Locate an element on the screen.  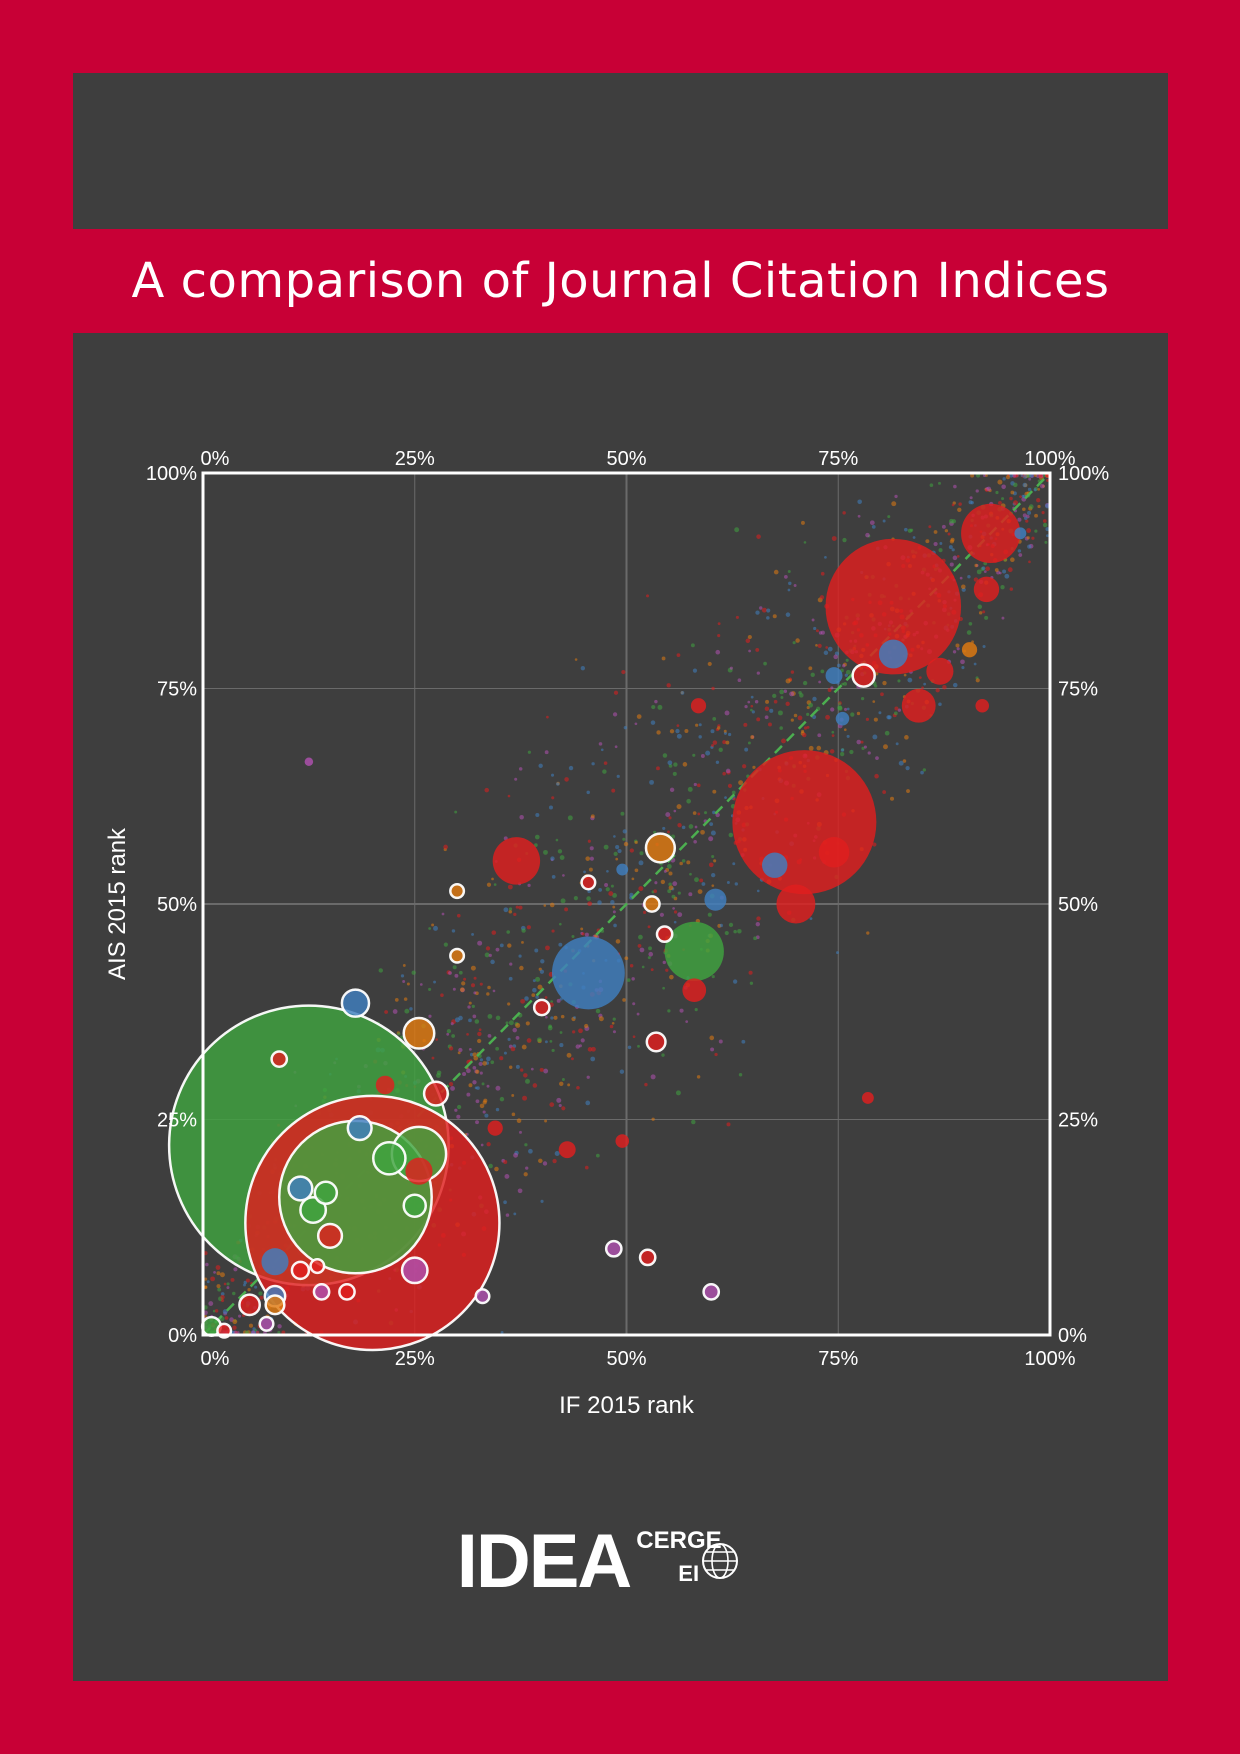
x-tick-label-bottom: 75% is located at coordinates (838, 1359).